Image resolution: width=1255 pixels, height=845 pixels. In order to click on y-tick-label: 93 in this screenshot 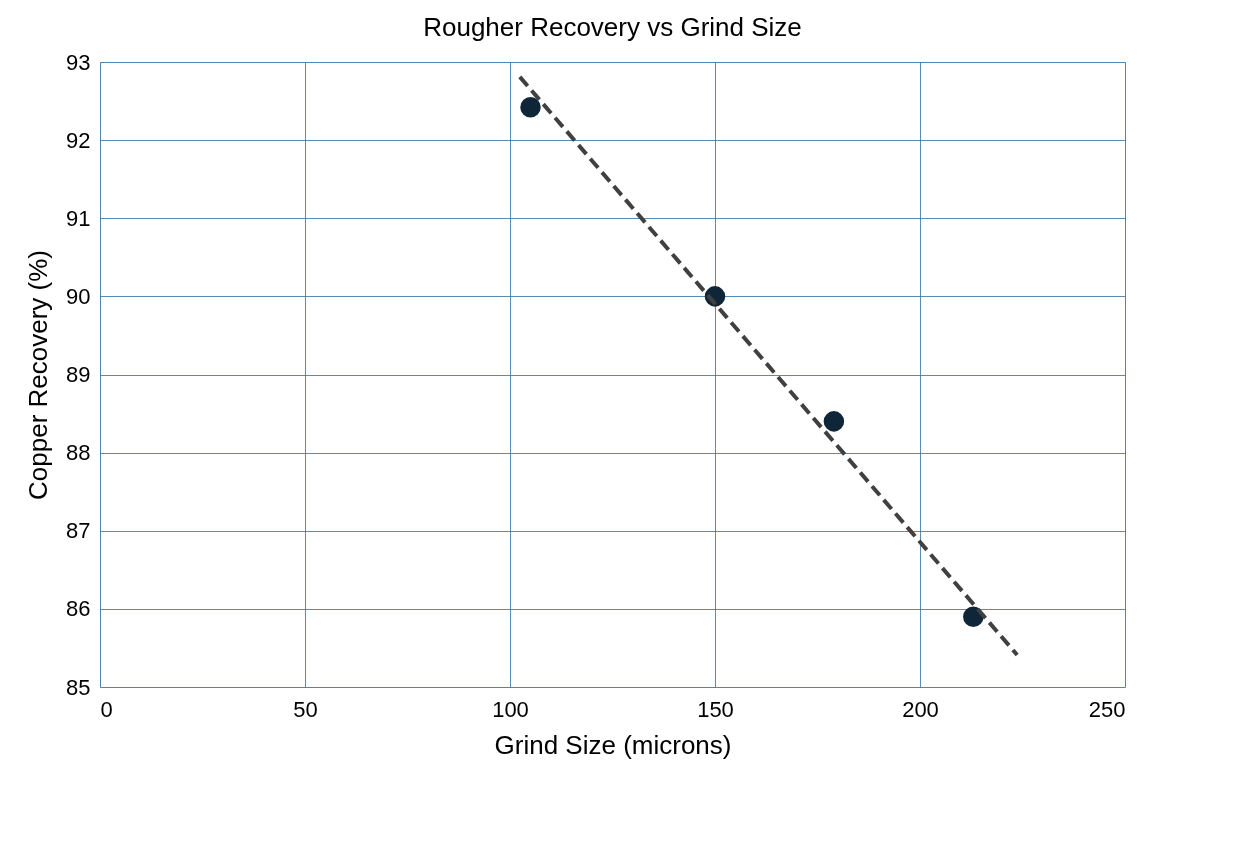, I will do `click(78, 62)`.